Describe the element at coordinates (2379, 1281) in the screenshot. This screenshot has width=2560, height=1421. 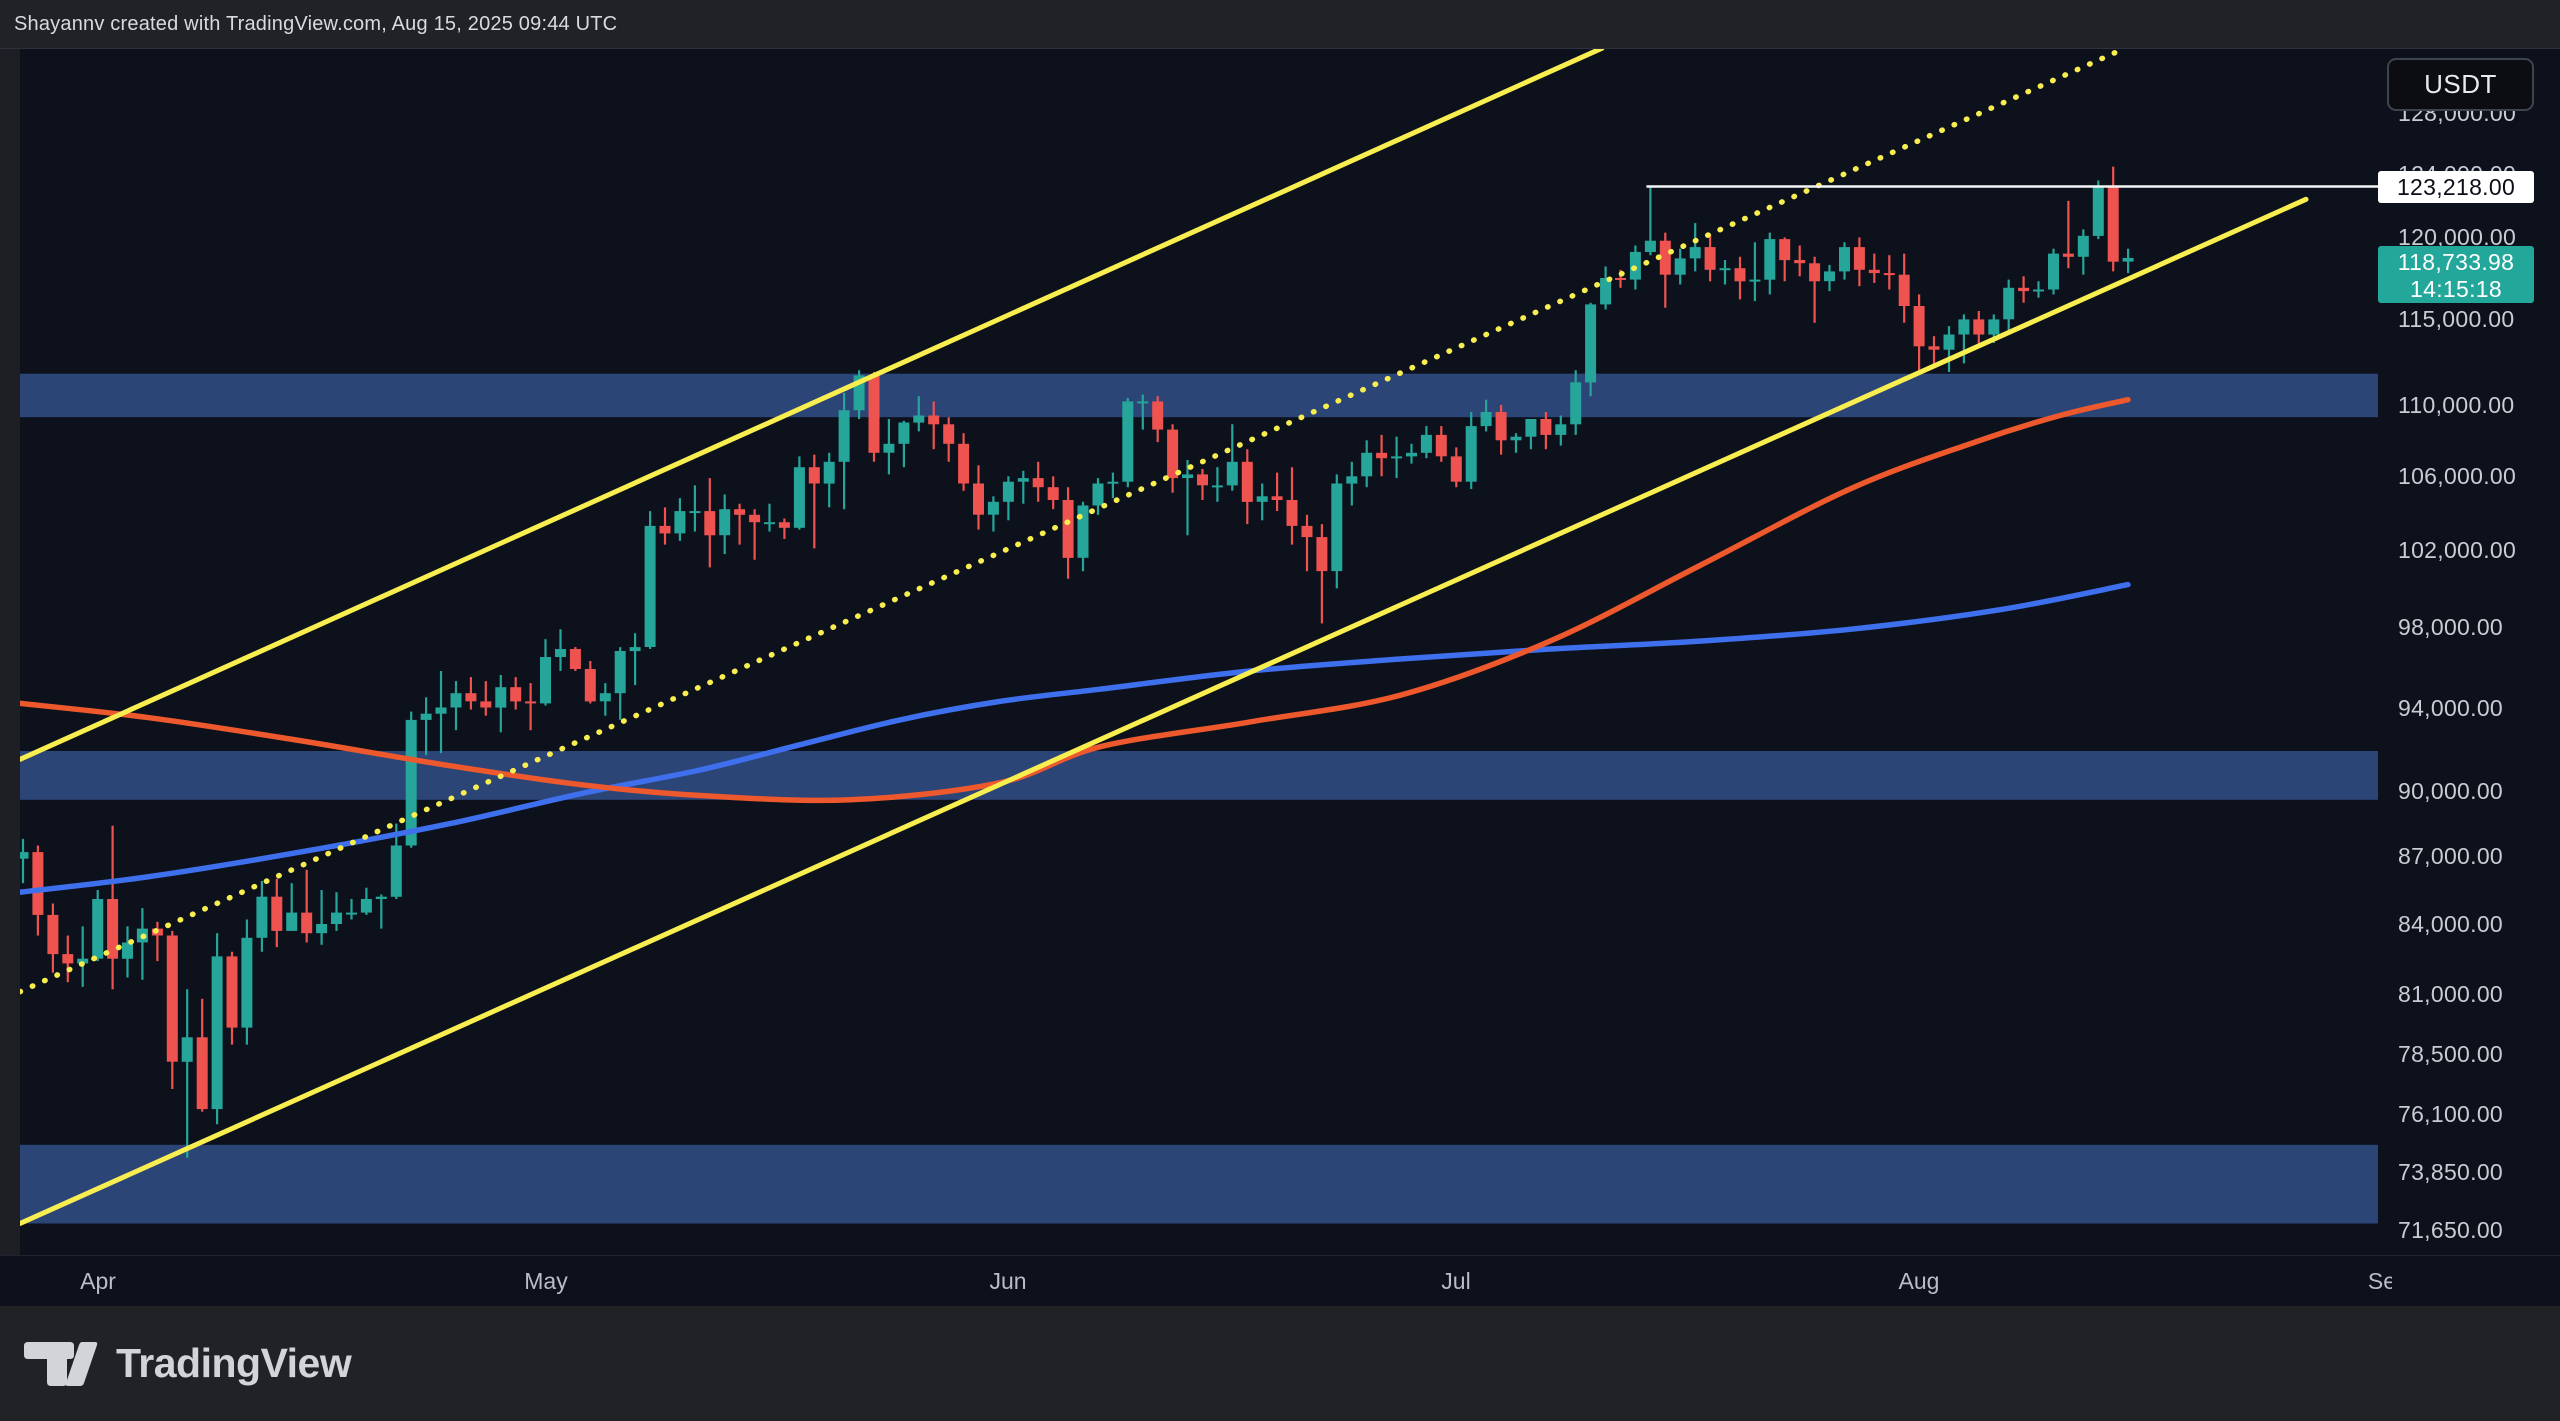
I see `month-label-se: Se` at that location.